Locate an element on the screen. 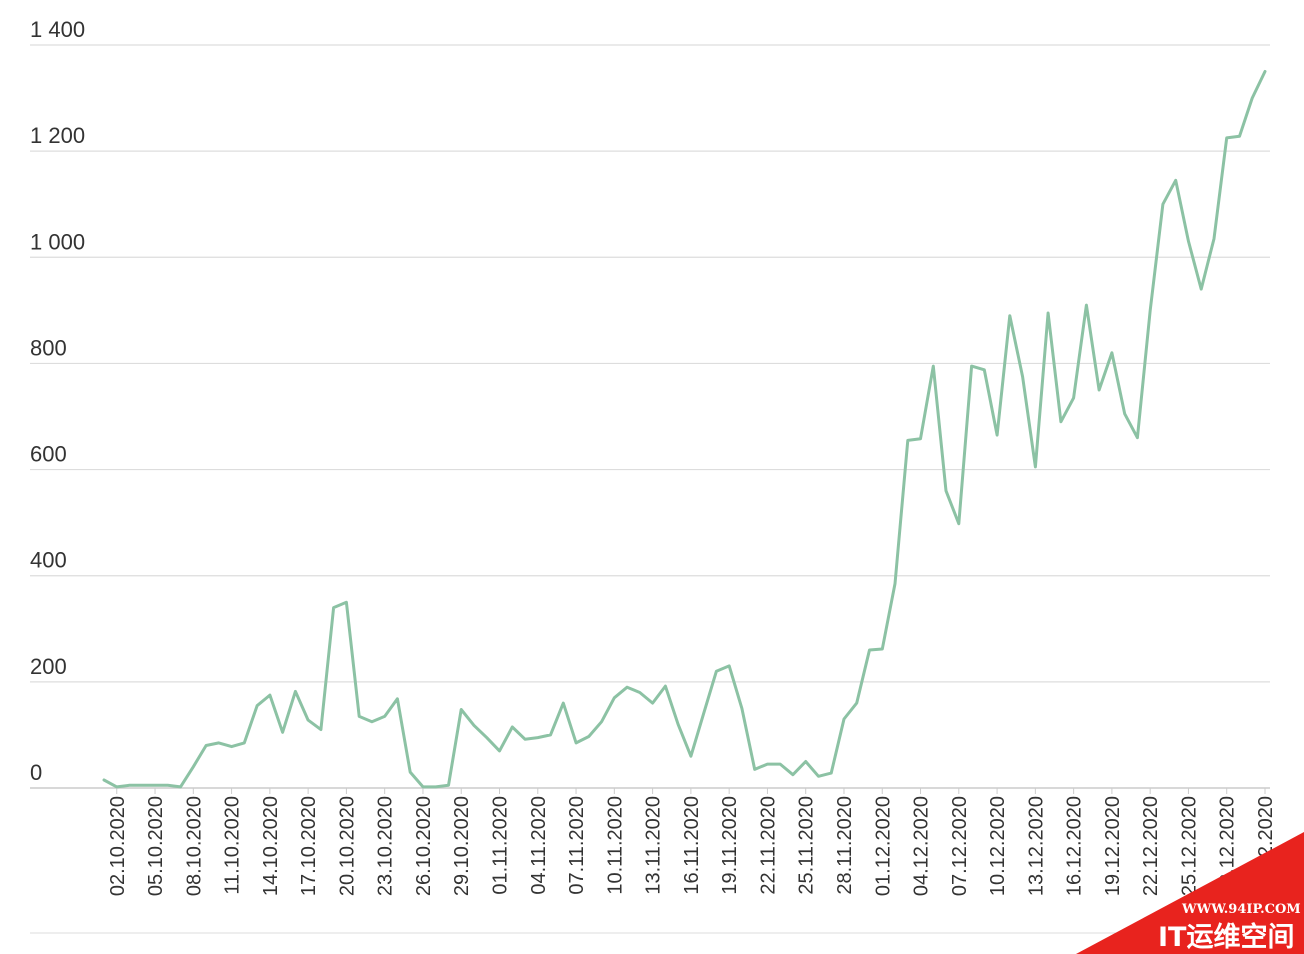  x-tick-label: 11.10.2020 is located at coordinates (233, 845).